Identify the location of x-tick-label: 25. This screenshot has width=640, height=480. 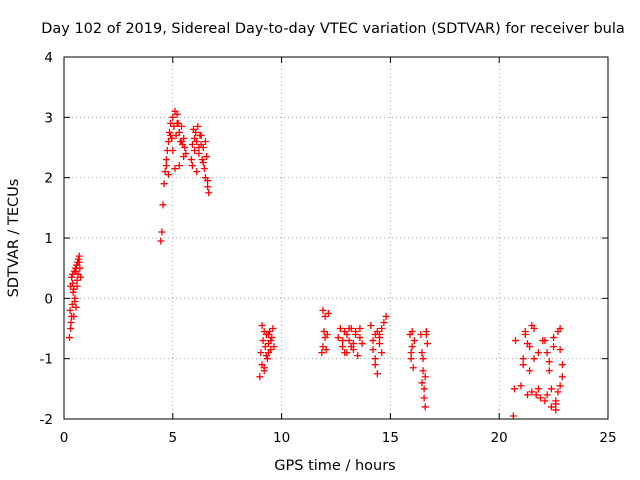
(607, 438).